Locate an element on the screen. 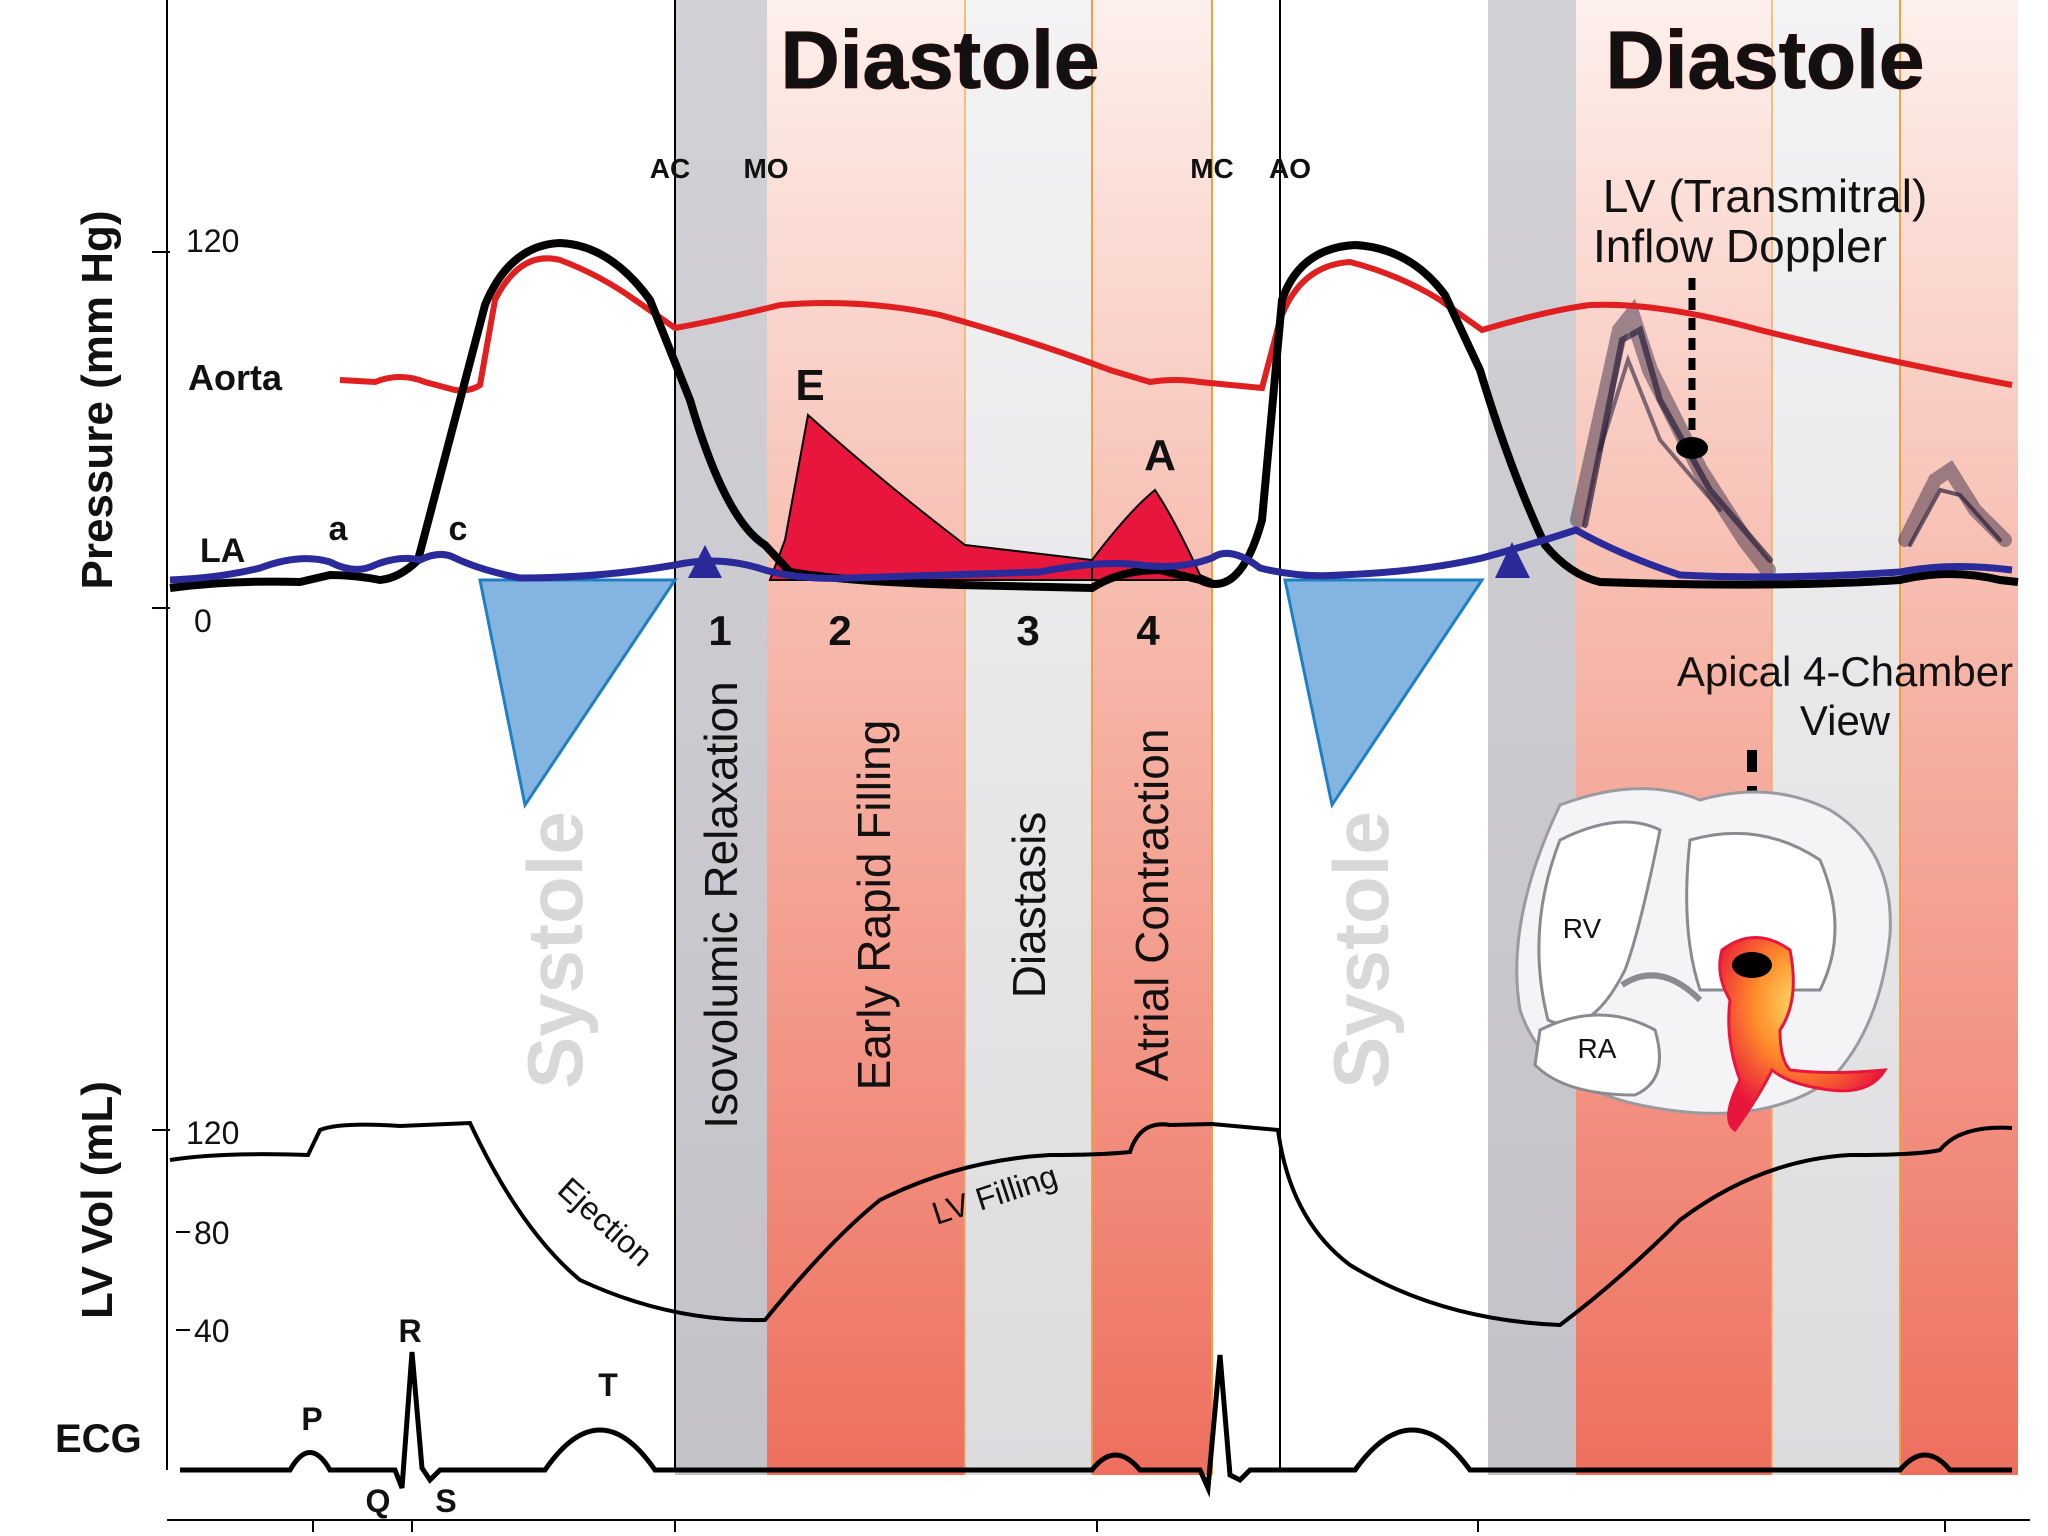 Image resolution: width=2048 pixels, height=1536 pixels. ecg-p-label: P is located at coordinates (311, 1419).